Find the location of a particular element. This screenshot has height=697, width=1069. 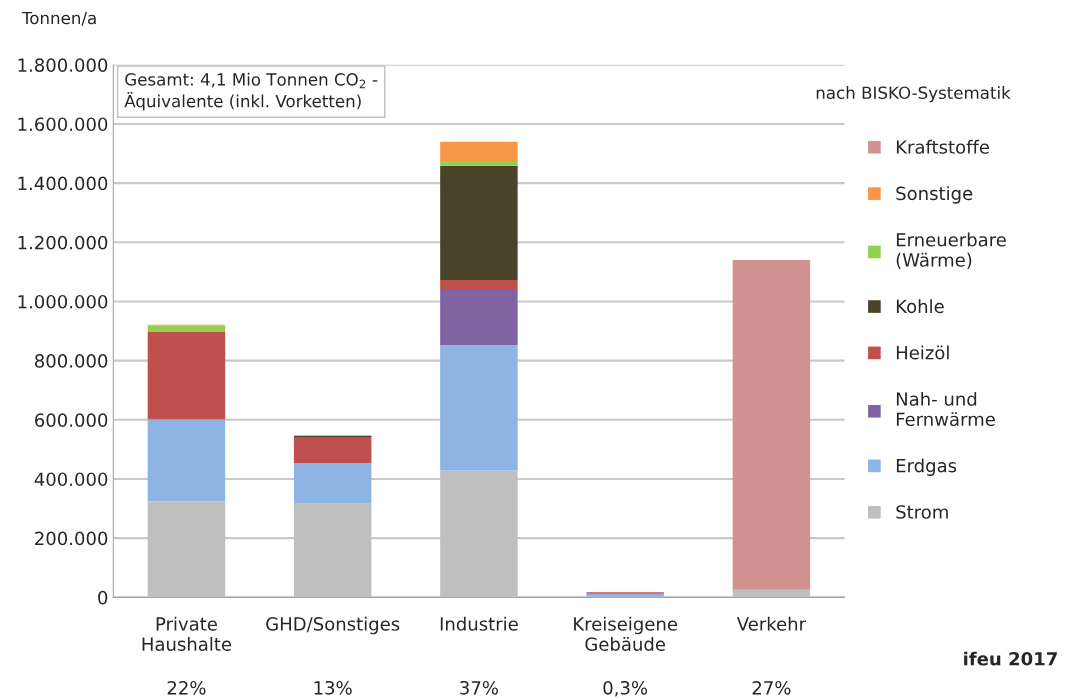

x-tick-label: Kreiseigene Gebäude is located at coordinates (626, 633).